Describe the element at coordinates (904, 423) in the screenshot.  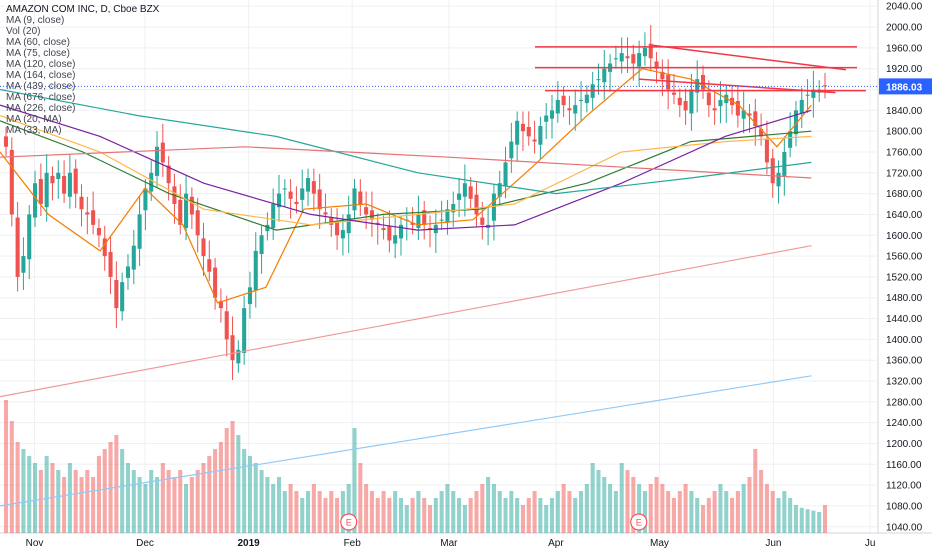
I see `y-tick-label: 1240.00` at that location.